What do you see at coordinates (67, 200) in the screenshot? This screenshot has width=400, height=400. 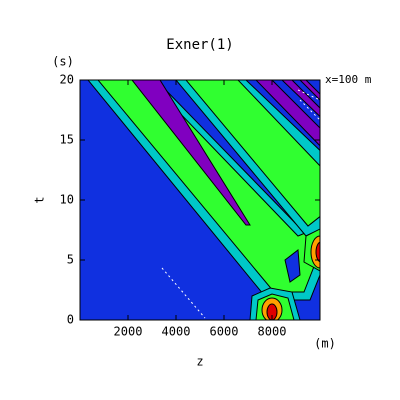 I see `y-tick-label: 10` at bounding box center [67, 200].